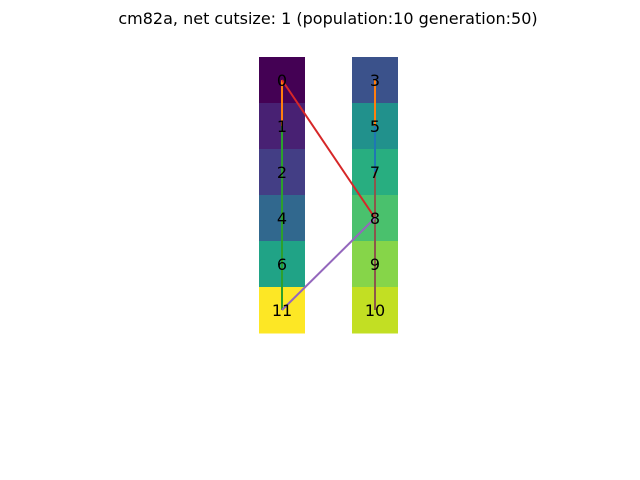 The height and width of the screenshot is (480, 640). What do you see at coordinates (375, 172) in the screenshot?
I see `cell-label-7: 7` at bounding box center [375, 172].